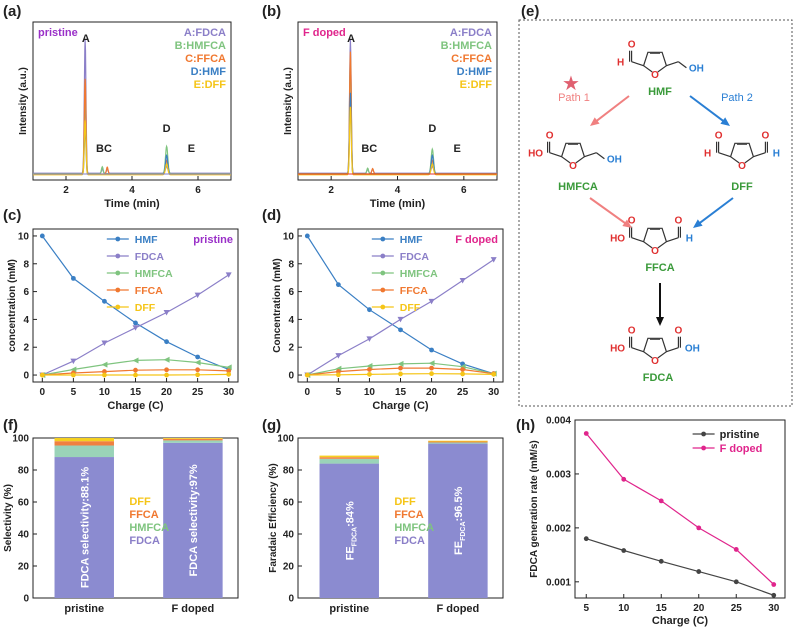  Describe the element at coordinates (612, 109) in the screenshot. I see `arrow-path1` at that location.